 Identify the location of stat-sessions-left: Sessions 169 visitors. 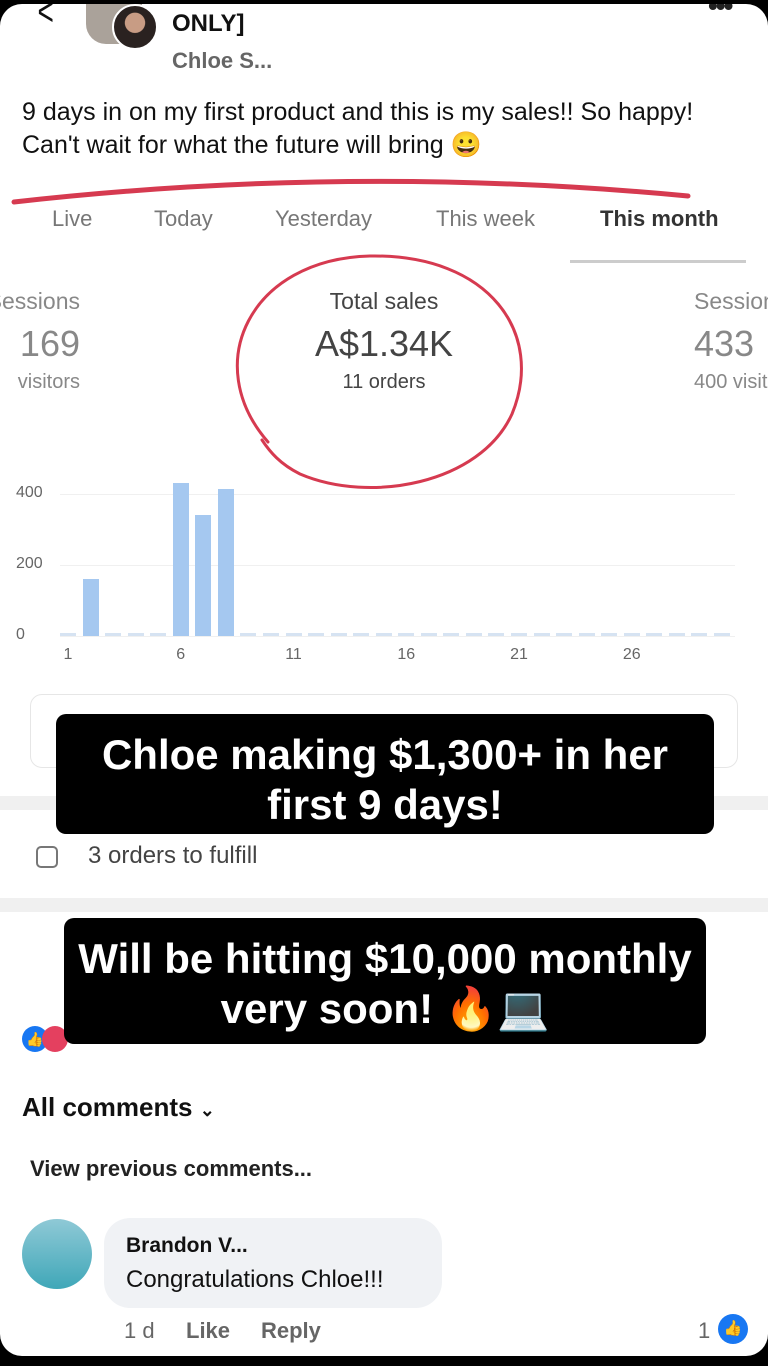
(40, 341).